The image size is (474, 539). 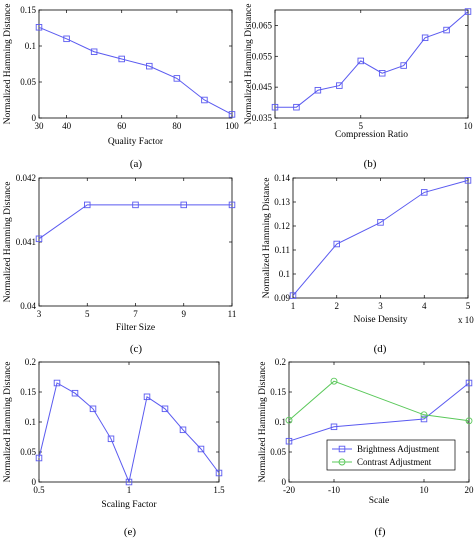 What do you see at coordinates (262, 87) in the screenshot?
I see `y-tick-label: 0.045` at bounding box center [262, 87].